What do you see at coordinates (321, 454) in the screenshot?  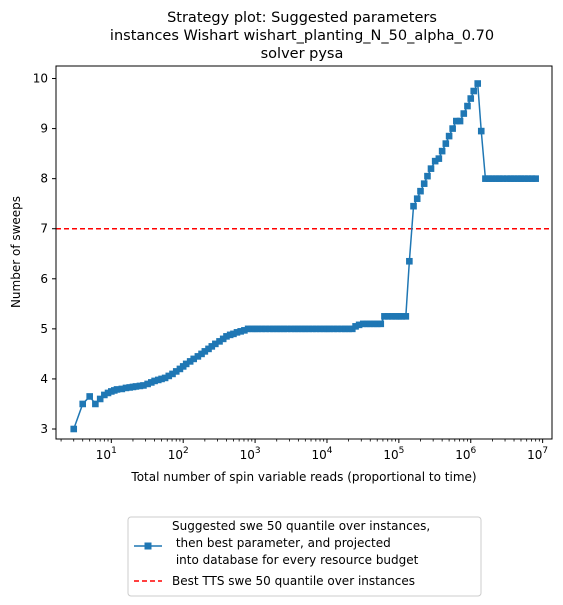 I see `x-tick-label: 10⁴` at bounding box center [321, 454].